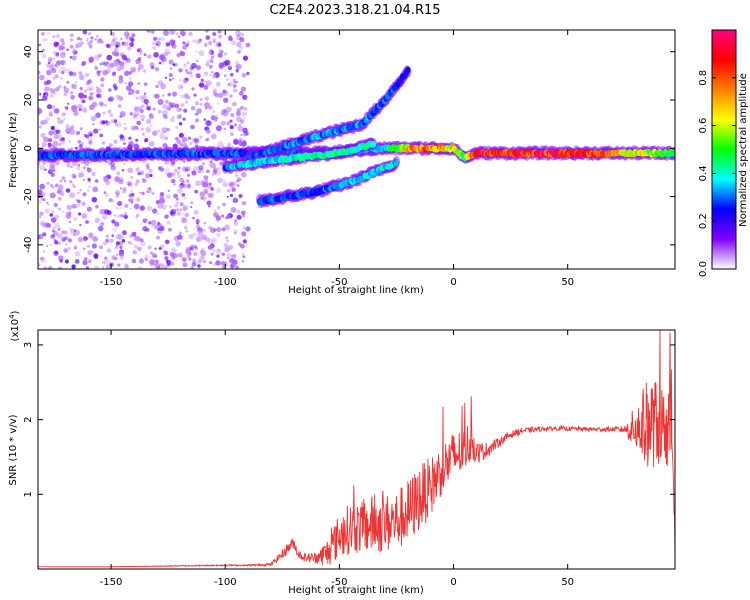  I want to click on spectrogram-x-tick-label: -50, so click(339, 282).